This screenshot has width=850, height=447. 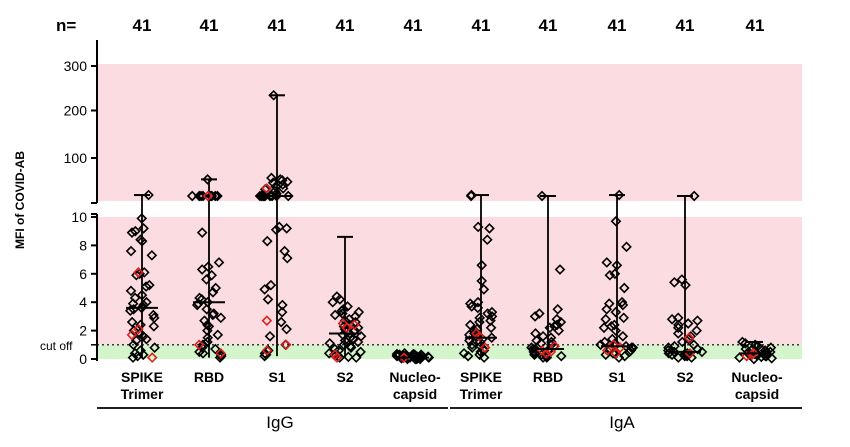 I want to click on category-label: RBD, so click(x=209, y=377).